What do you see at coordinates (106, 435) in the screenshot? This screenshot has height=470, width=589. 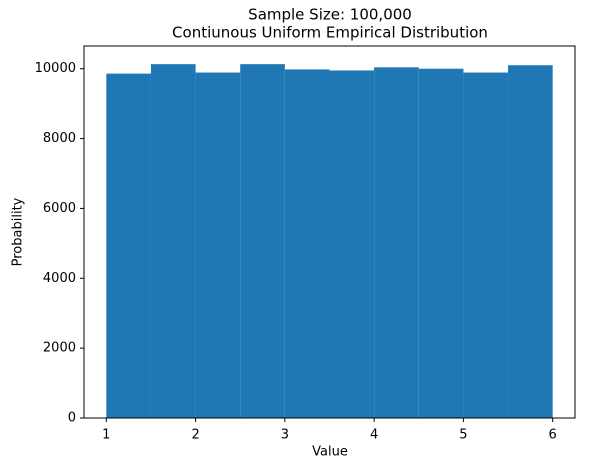 I see `x-tick-label: 1` at bounding box center [106, 435].